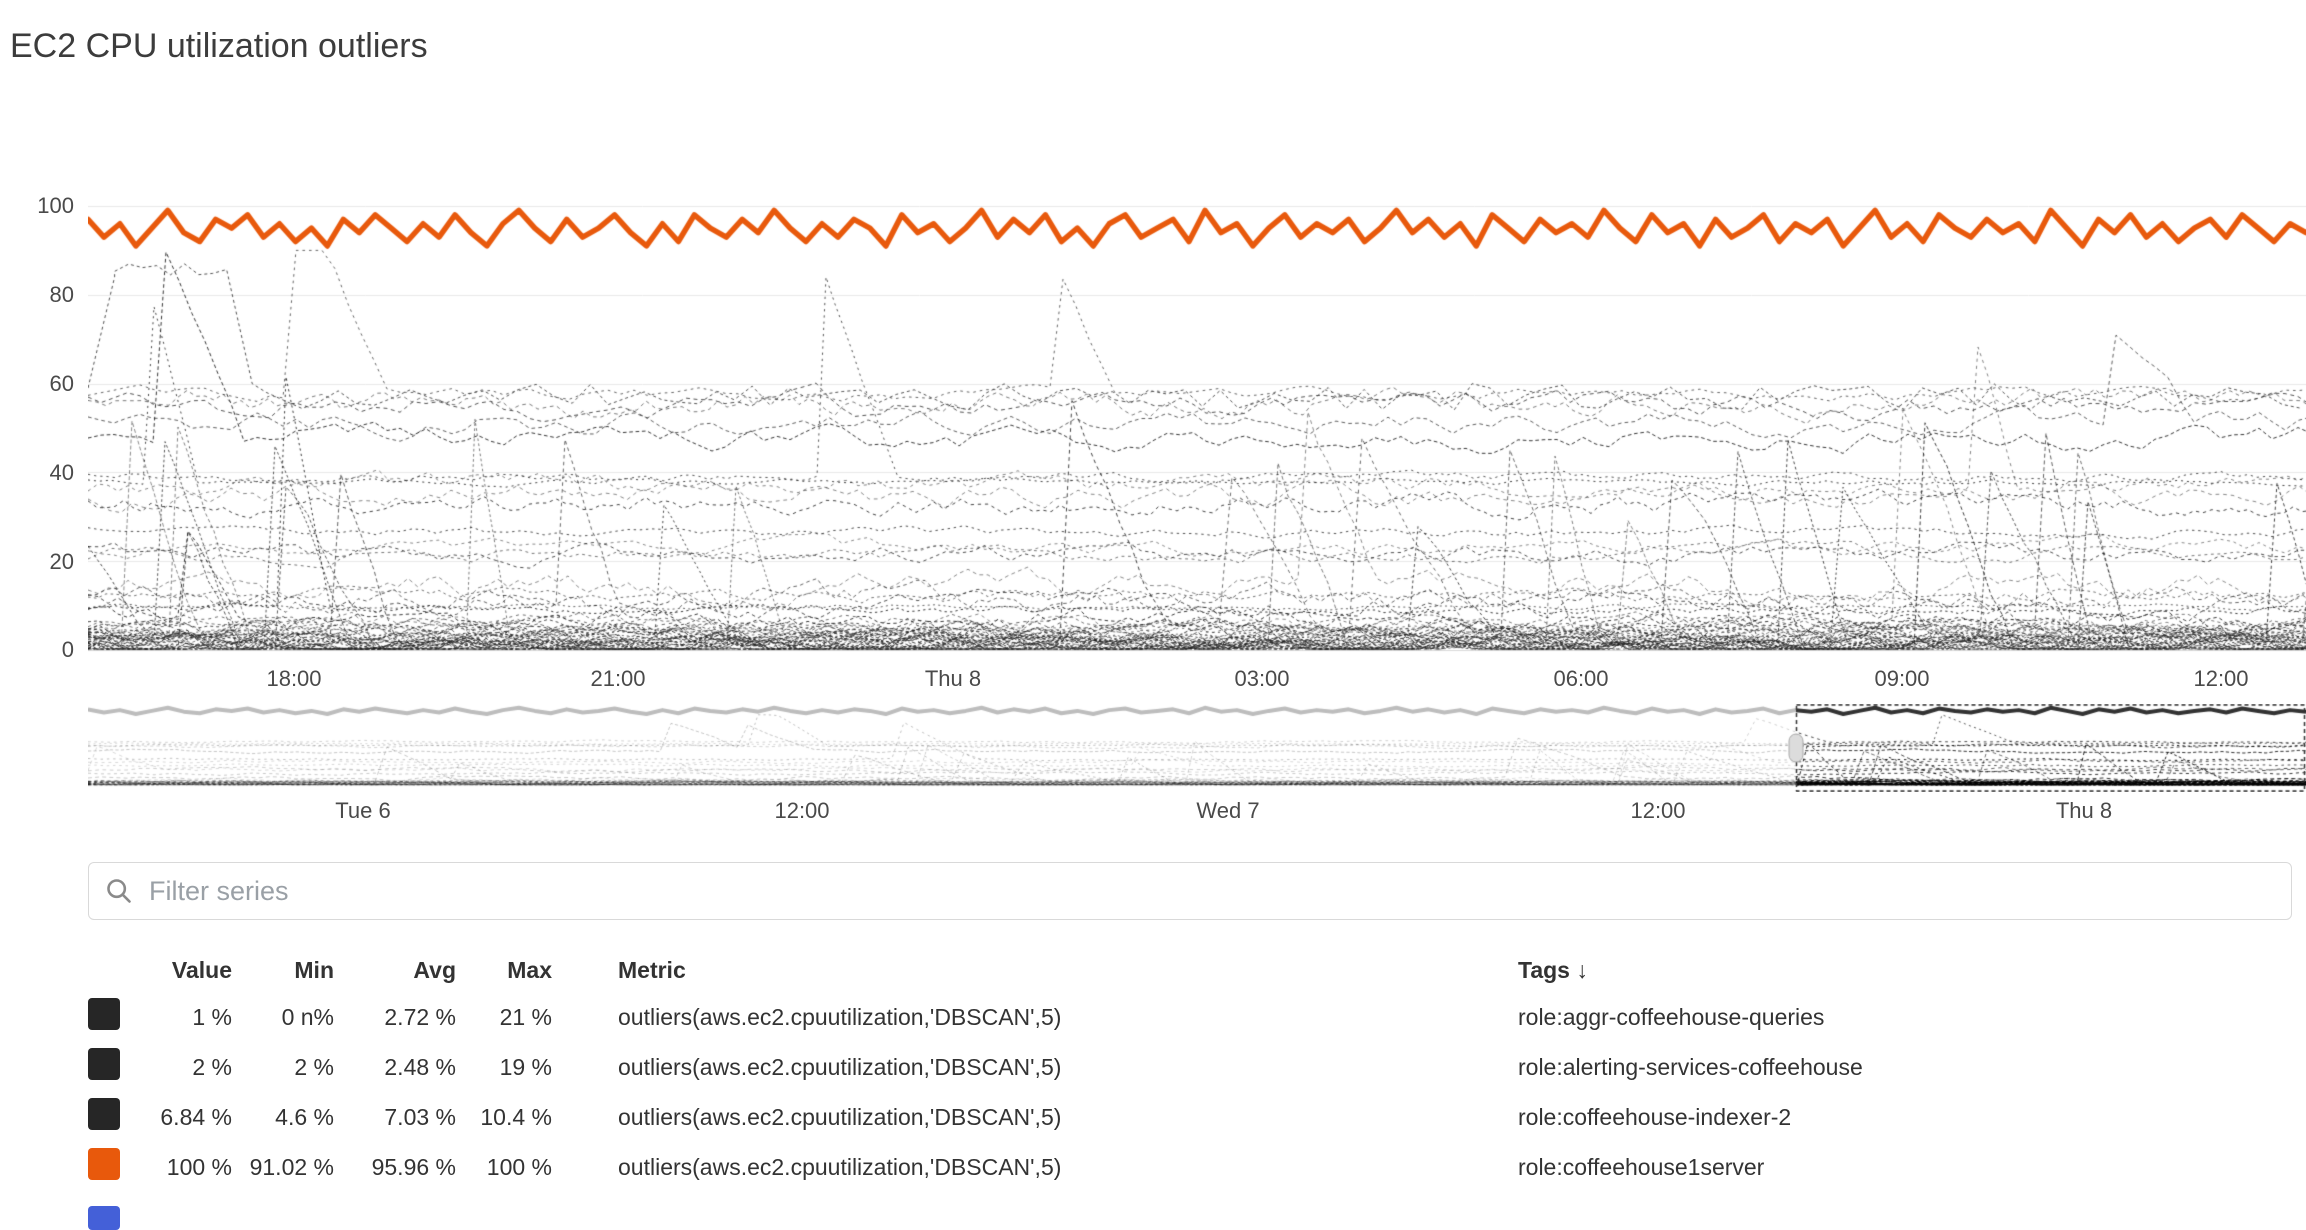 This screenshot has width=2306, height=1230. I want to click on legend-avg: 2.72 %, so click(420, 1016).